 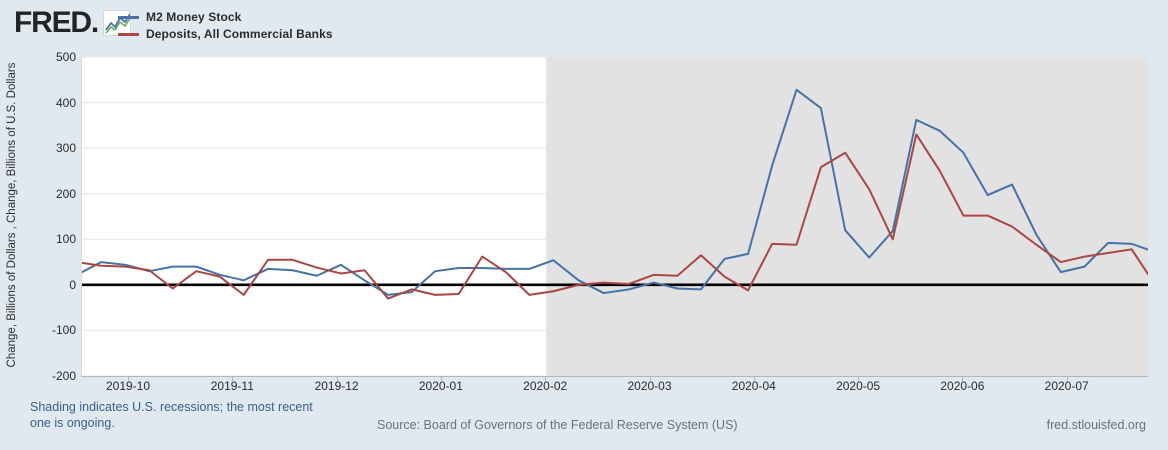 I want to click on x-tick-label: 2020-01, so click(x=440, y=386).